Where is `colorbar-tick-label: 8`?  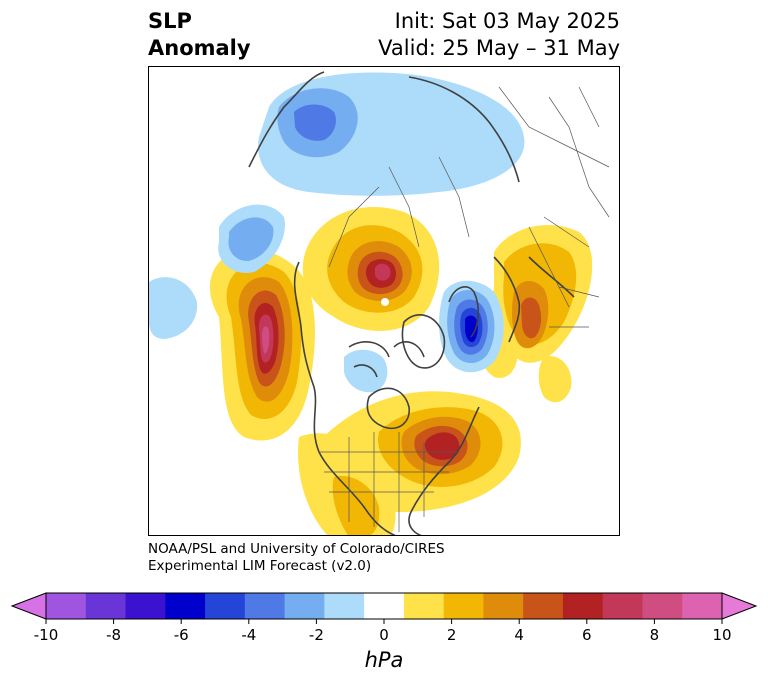
colorbar-tick-label: 8 is located at coordinates (655, 635).